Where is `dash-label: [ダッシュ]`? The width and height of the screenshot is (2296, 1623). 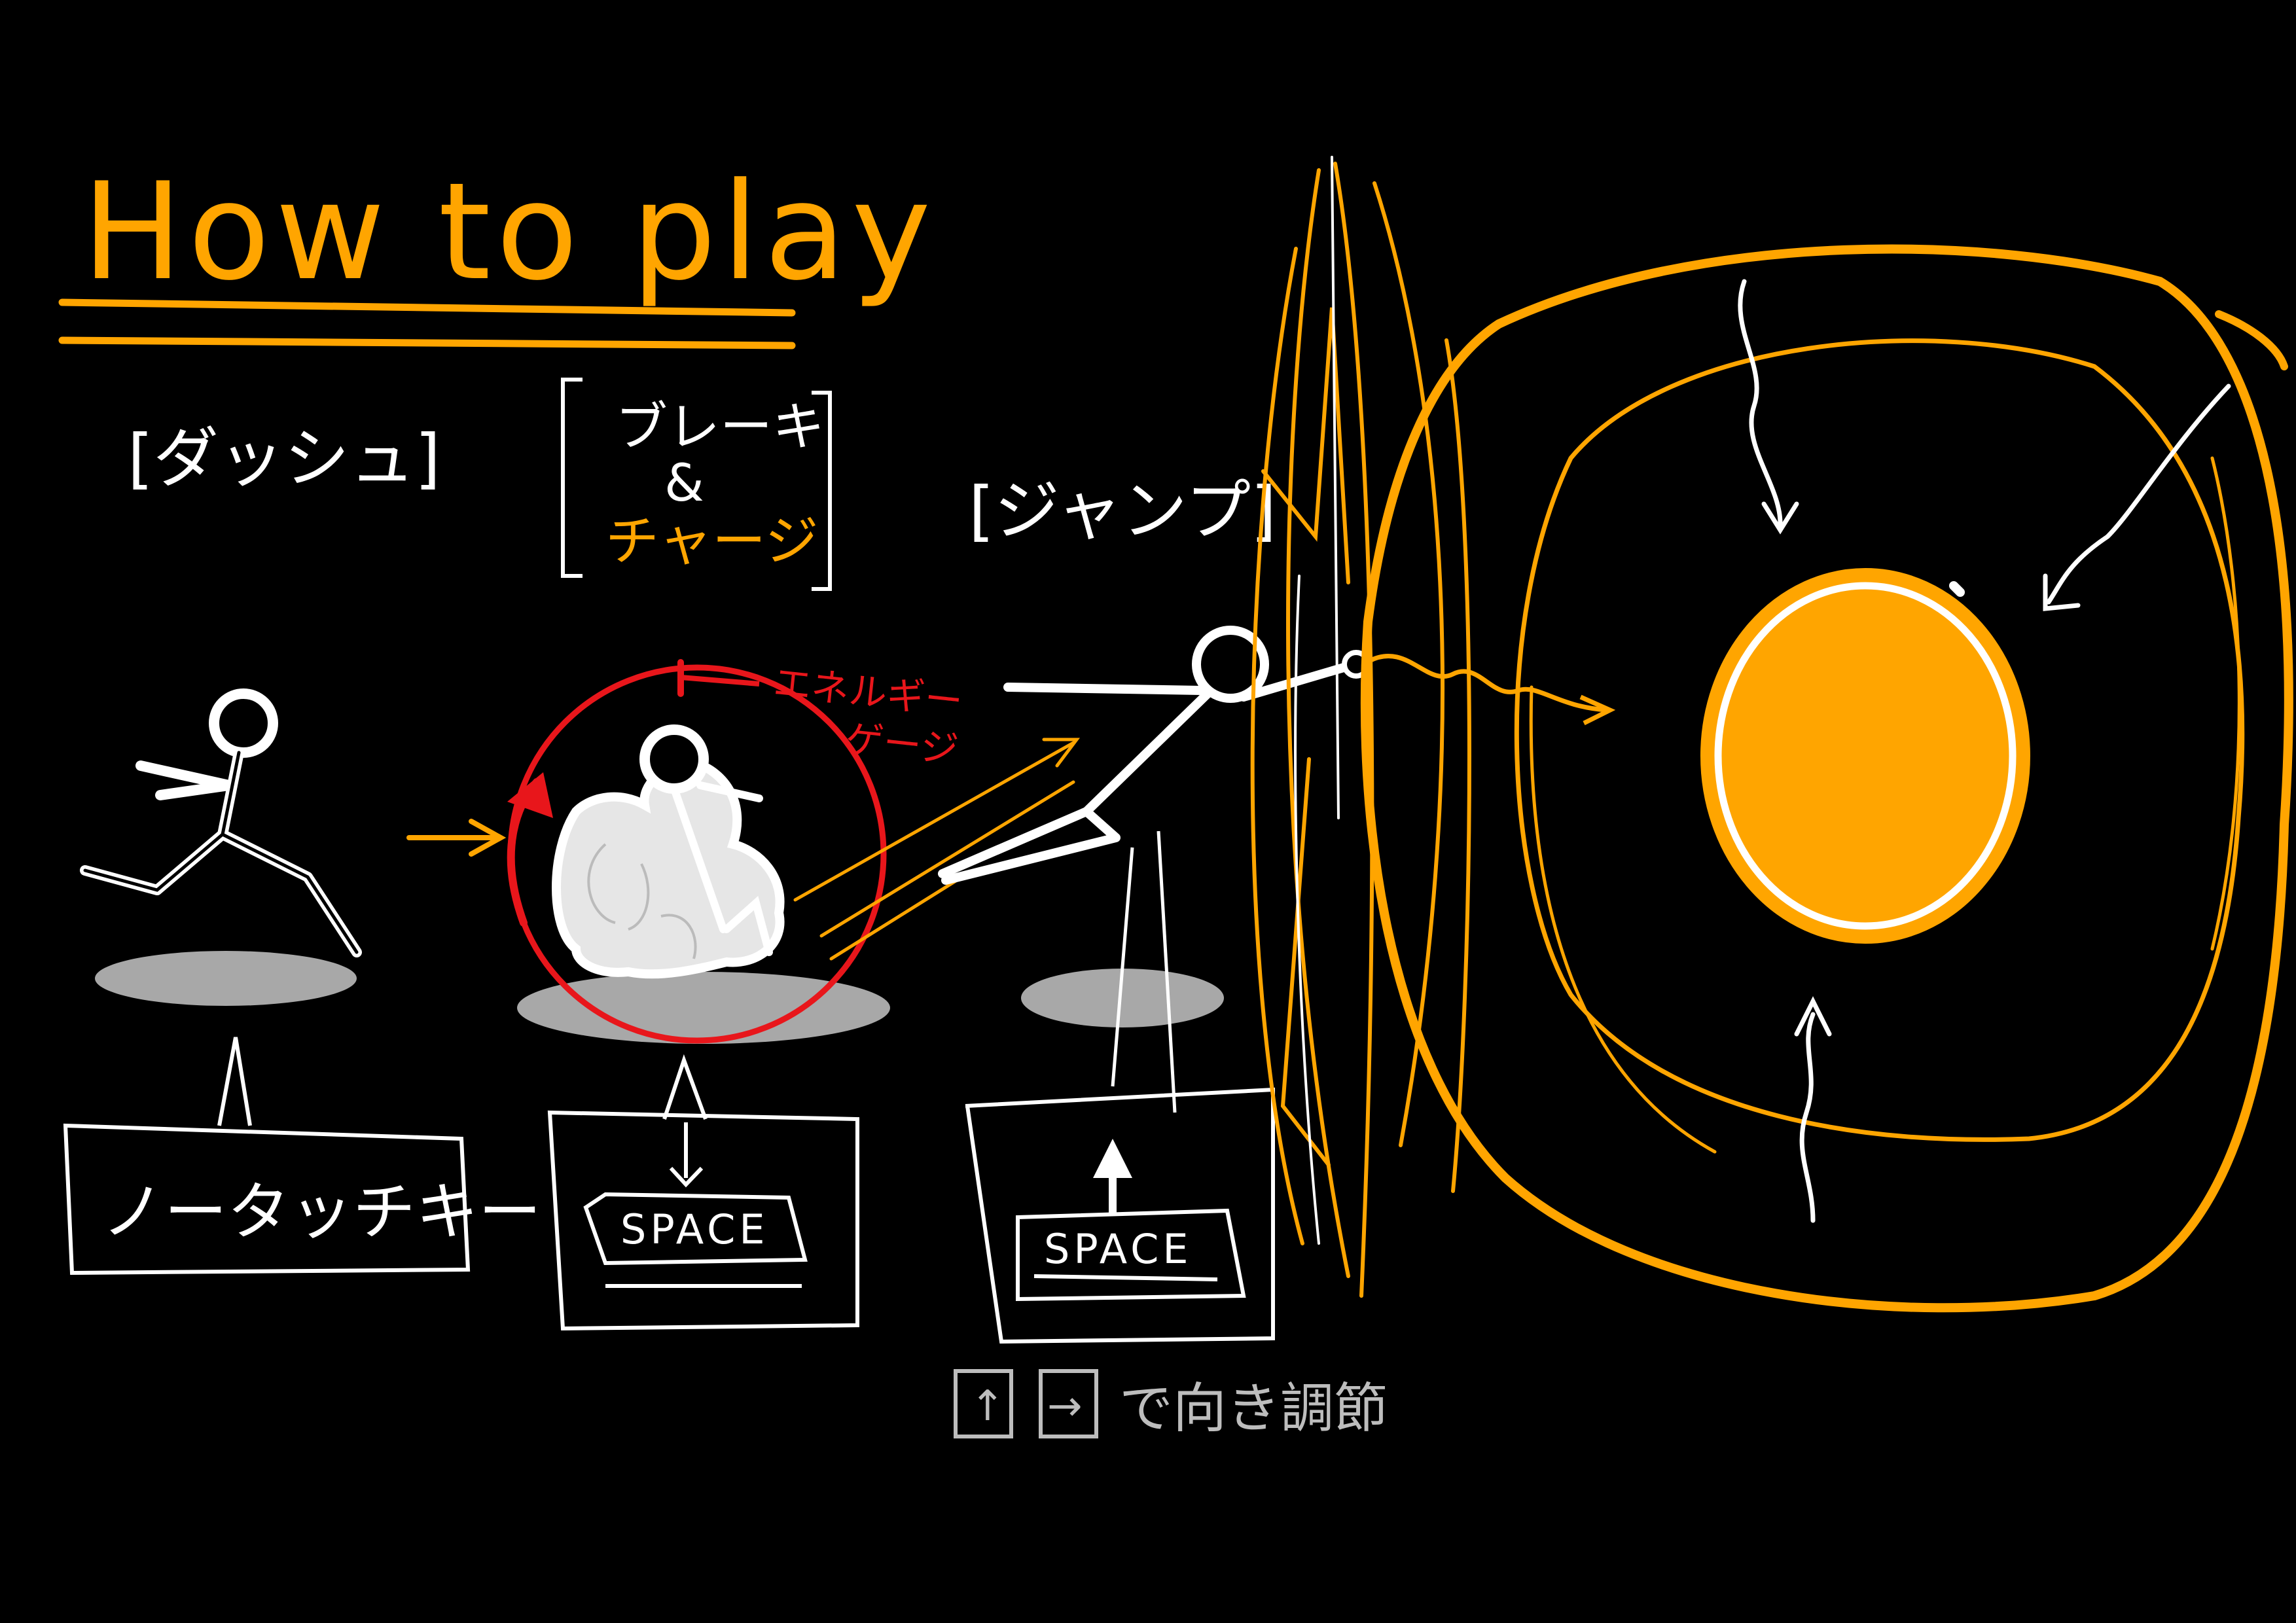
dash-label: [ダッシュ] is located at coordinates (284, 458).